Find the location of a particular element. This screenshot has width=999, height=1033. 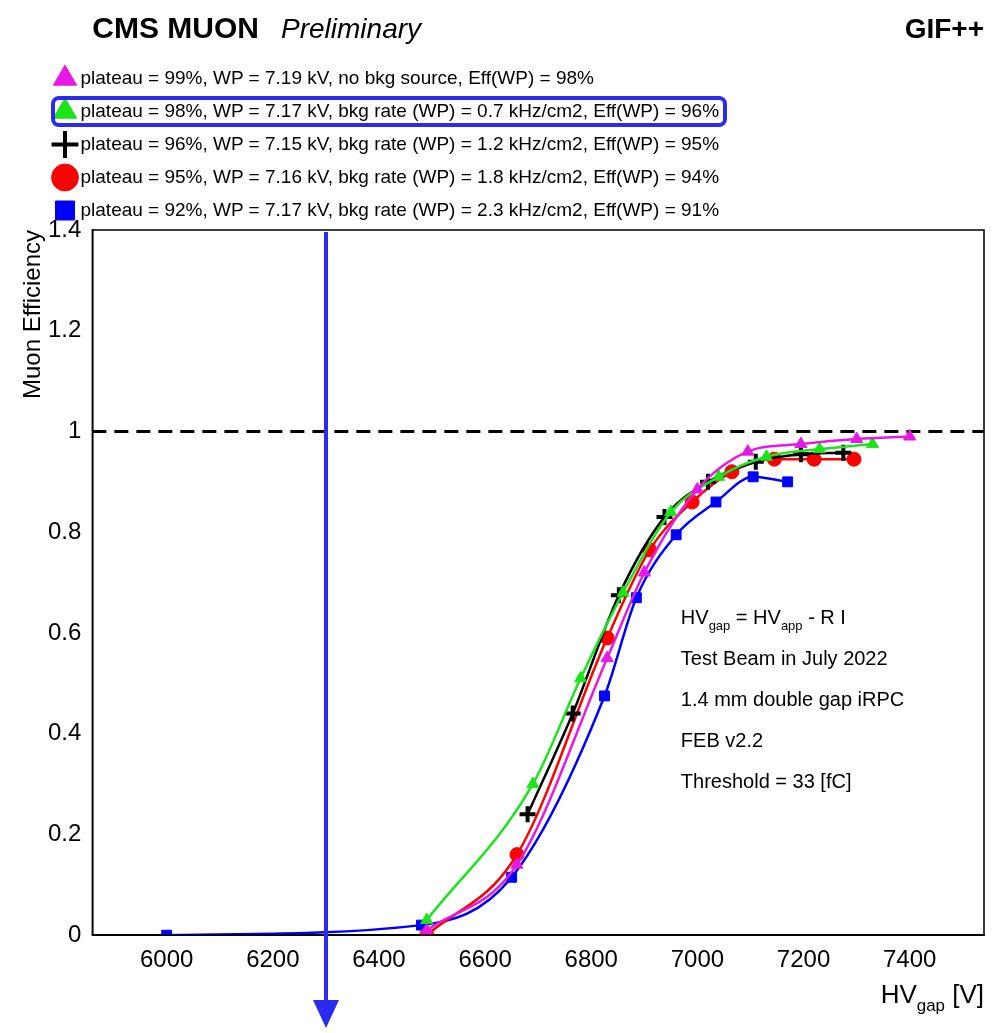

annotation: Threshold = 33 [fC] is located at coordinates (766, 780).